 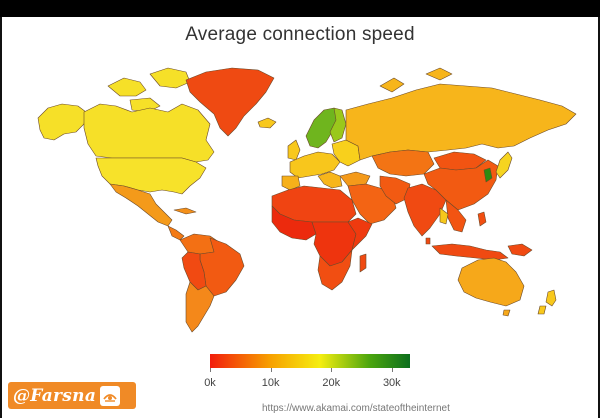 What do you see at coordinates (55, 395) in the screenshot?
I see `watermark-brand: @Farsna` at bounding box center [55, 395].